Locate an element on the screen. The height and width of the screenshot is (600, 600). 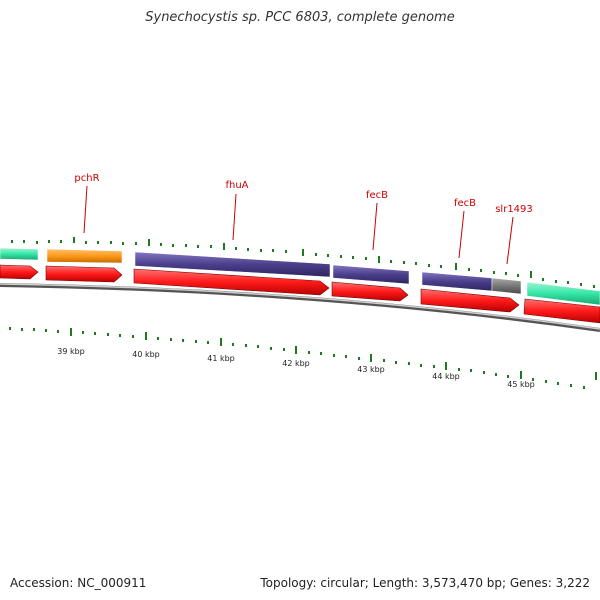
scale-label: 40 kbp is located at coordinates (146, 354).